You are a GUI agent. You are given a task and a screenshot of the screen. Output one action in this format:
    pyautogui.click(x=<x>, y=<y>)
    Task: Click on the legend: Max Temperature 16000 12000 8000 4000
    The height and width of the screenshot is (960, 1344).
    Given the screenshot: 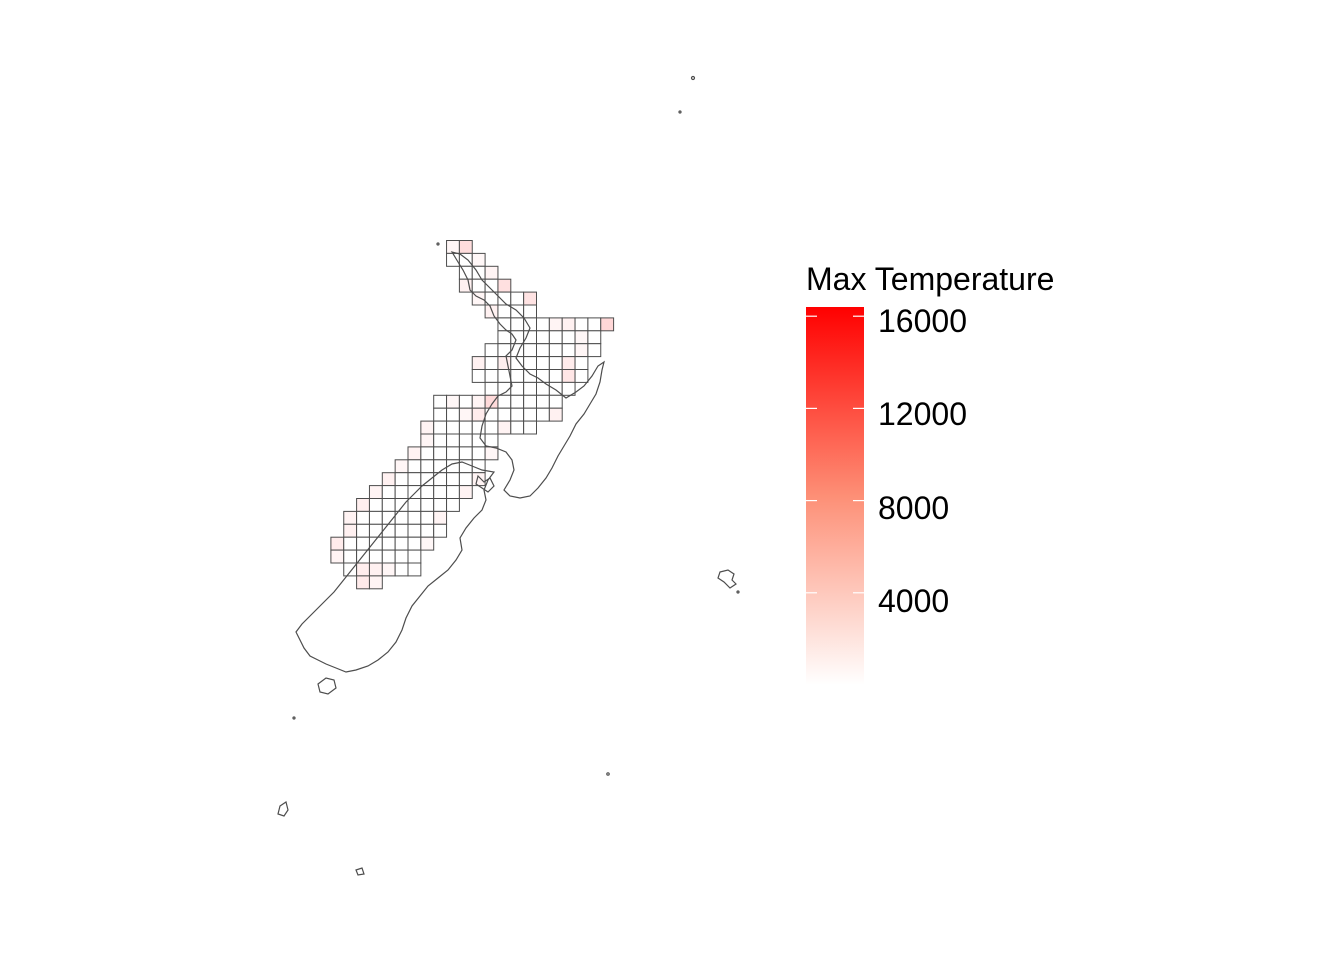 What is the action you would take?
    pyautogui.click(x=930, y=473)
    